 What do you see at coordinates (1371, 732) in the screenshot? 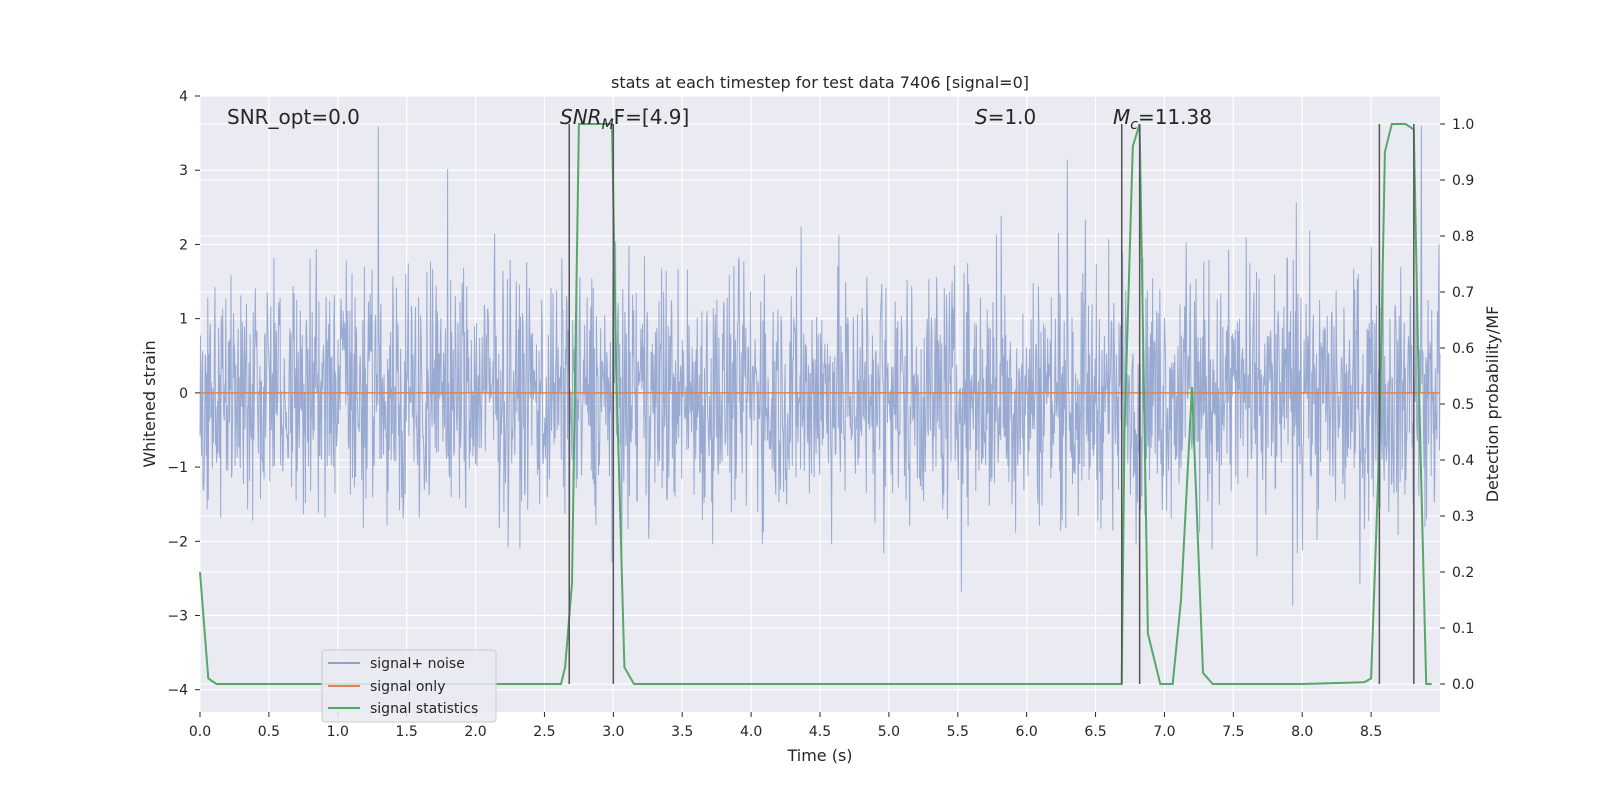
I see `x-tick-label: 8.5` at bounding box center [1371, 732].